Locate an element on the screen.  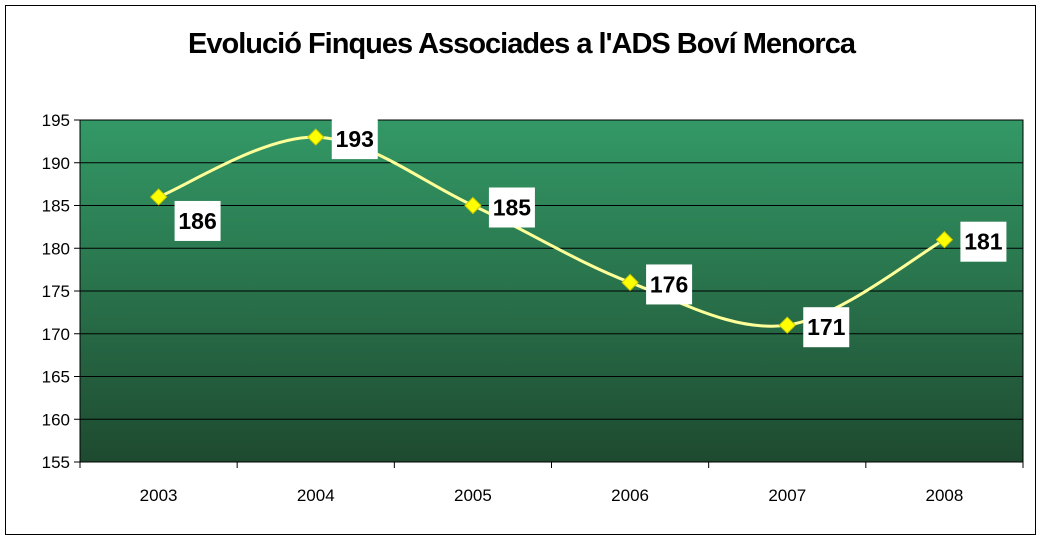
data-label: 193 is located at coordinates (355, 139).